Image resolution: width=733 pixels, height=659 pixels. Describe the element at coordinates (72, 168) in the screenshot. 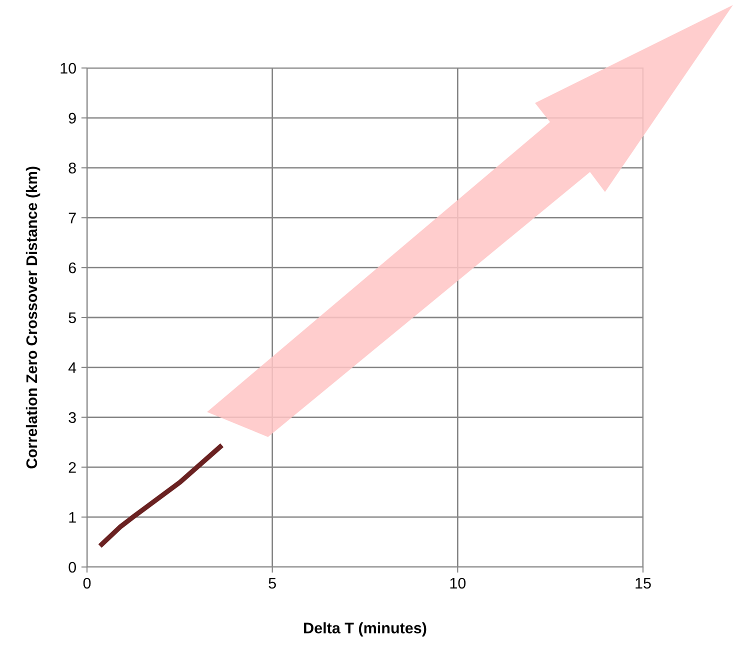

I see `y-tick-label: 8` at that location.